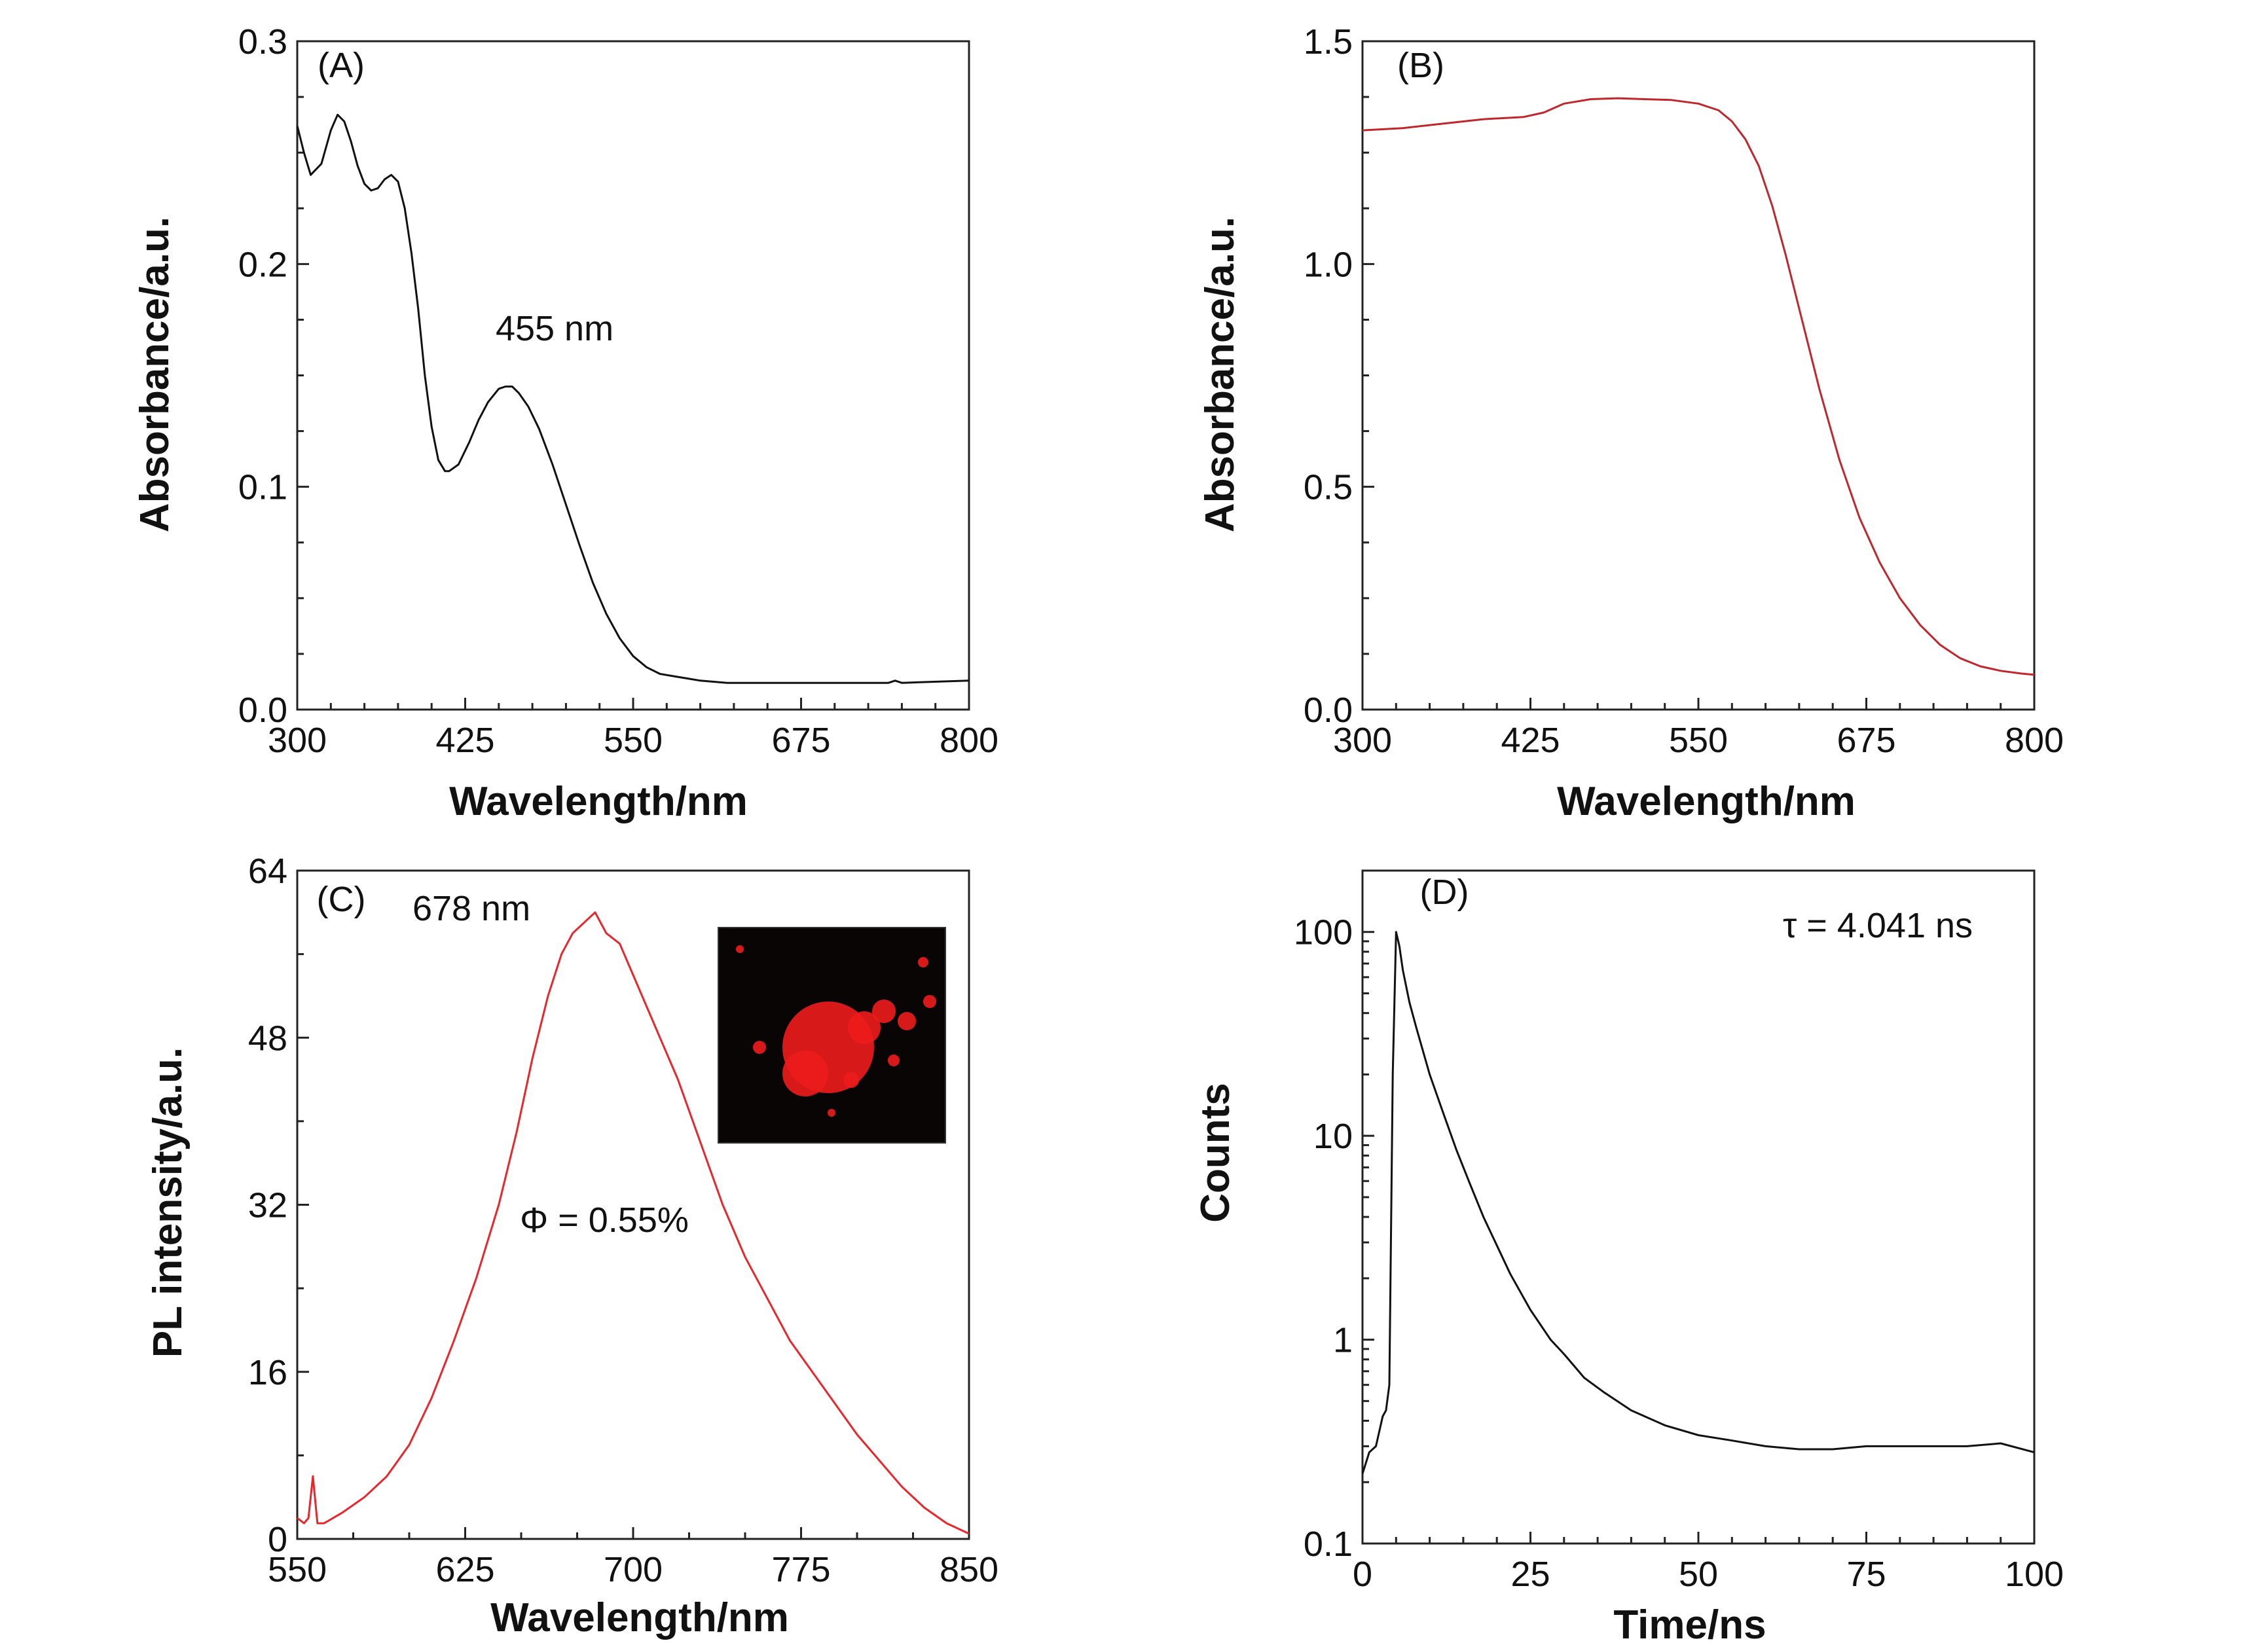 This screenshot has height=1643, width=2268. I want to click on y-tick-label: 0.5, so click(1329, 487).